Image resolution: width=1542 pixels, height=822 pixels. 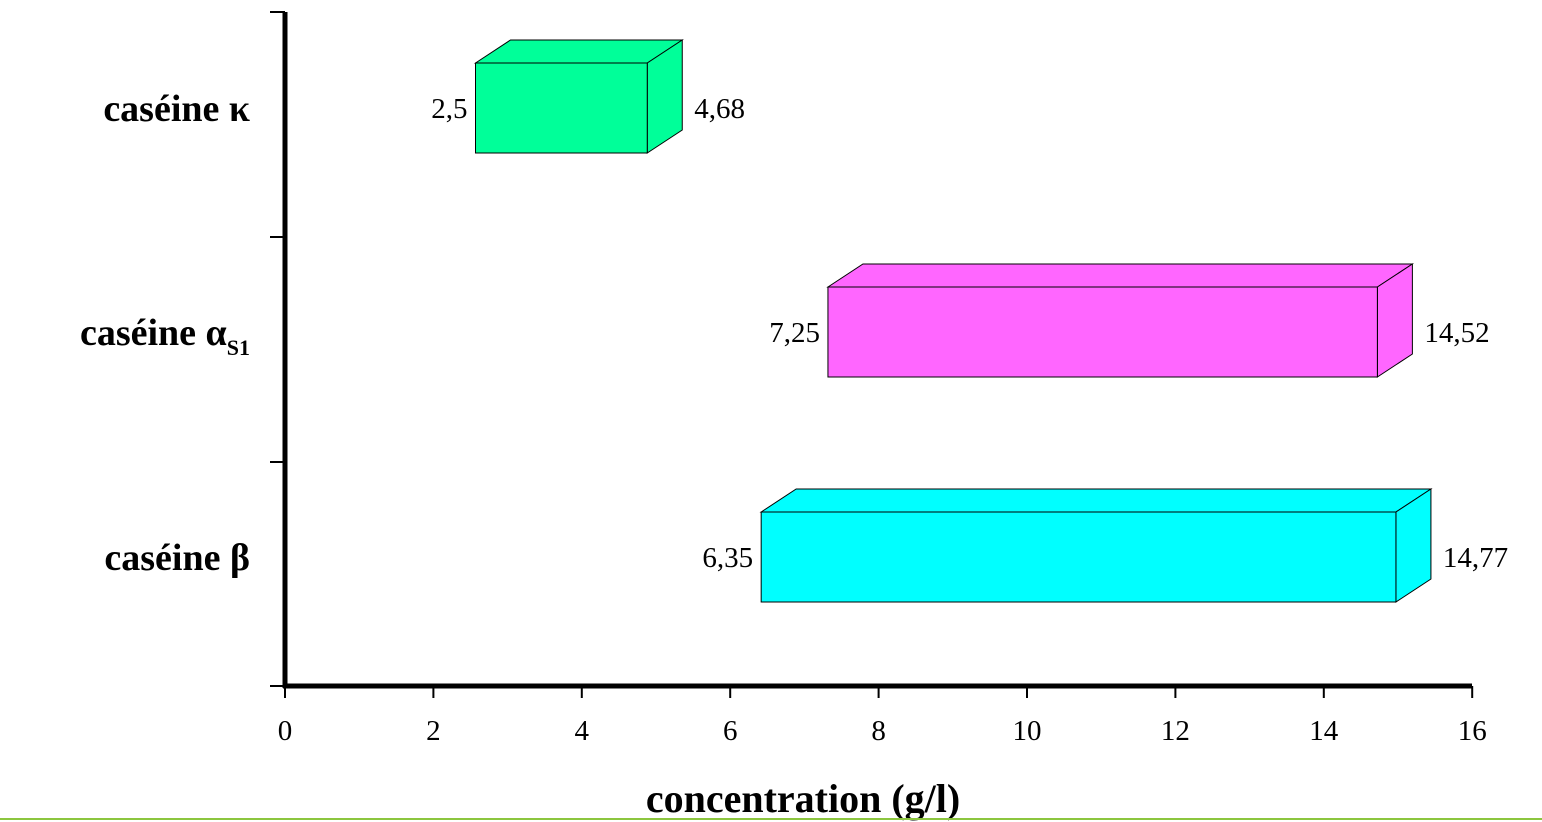 I want to click on x-axis-title: concentration (g/l), so click(x=803, y=798).